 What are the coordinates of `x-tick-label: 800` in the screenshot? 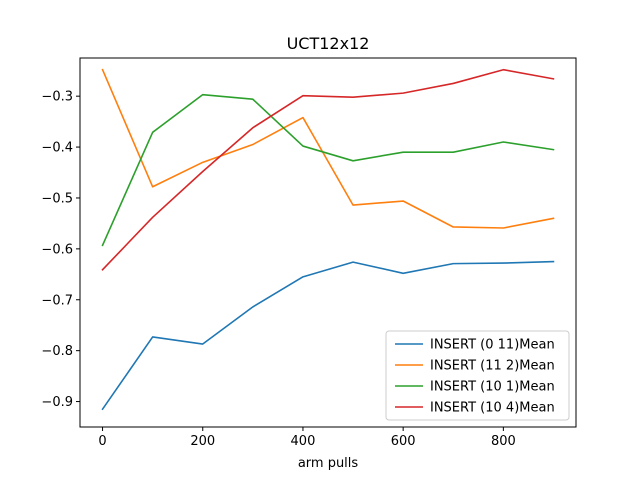 It's located at (503, 441).